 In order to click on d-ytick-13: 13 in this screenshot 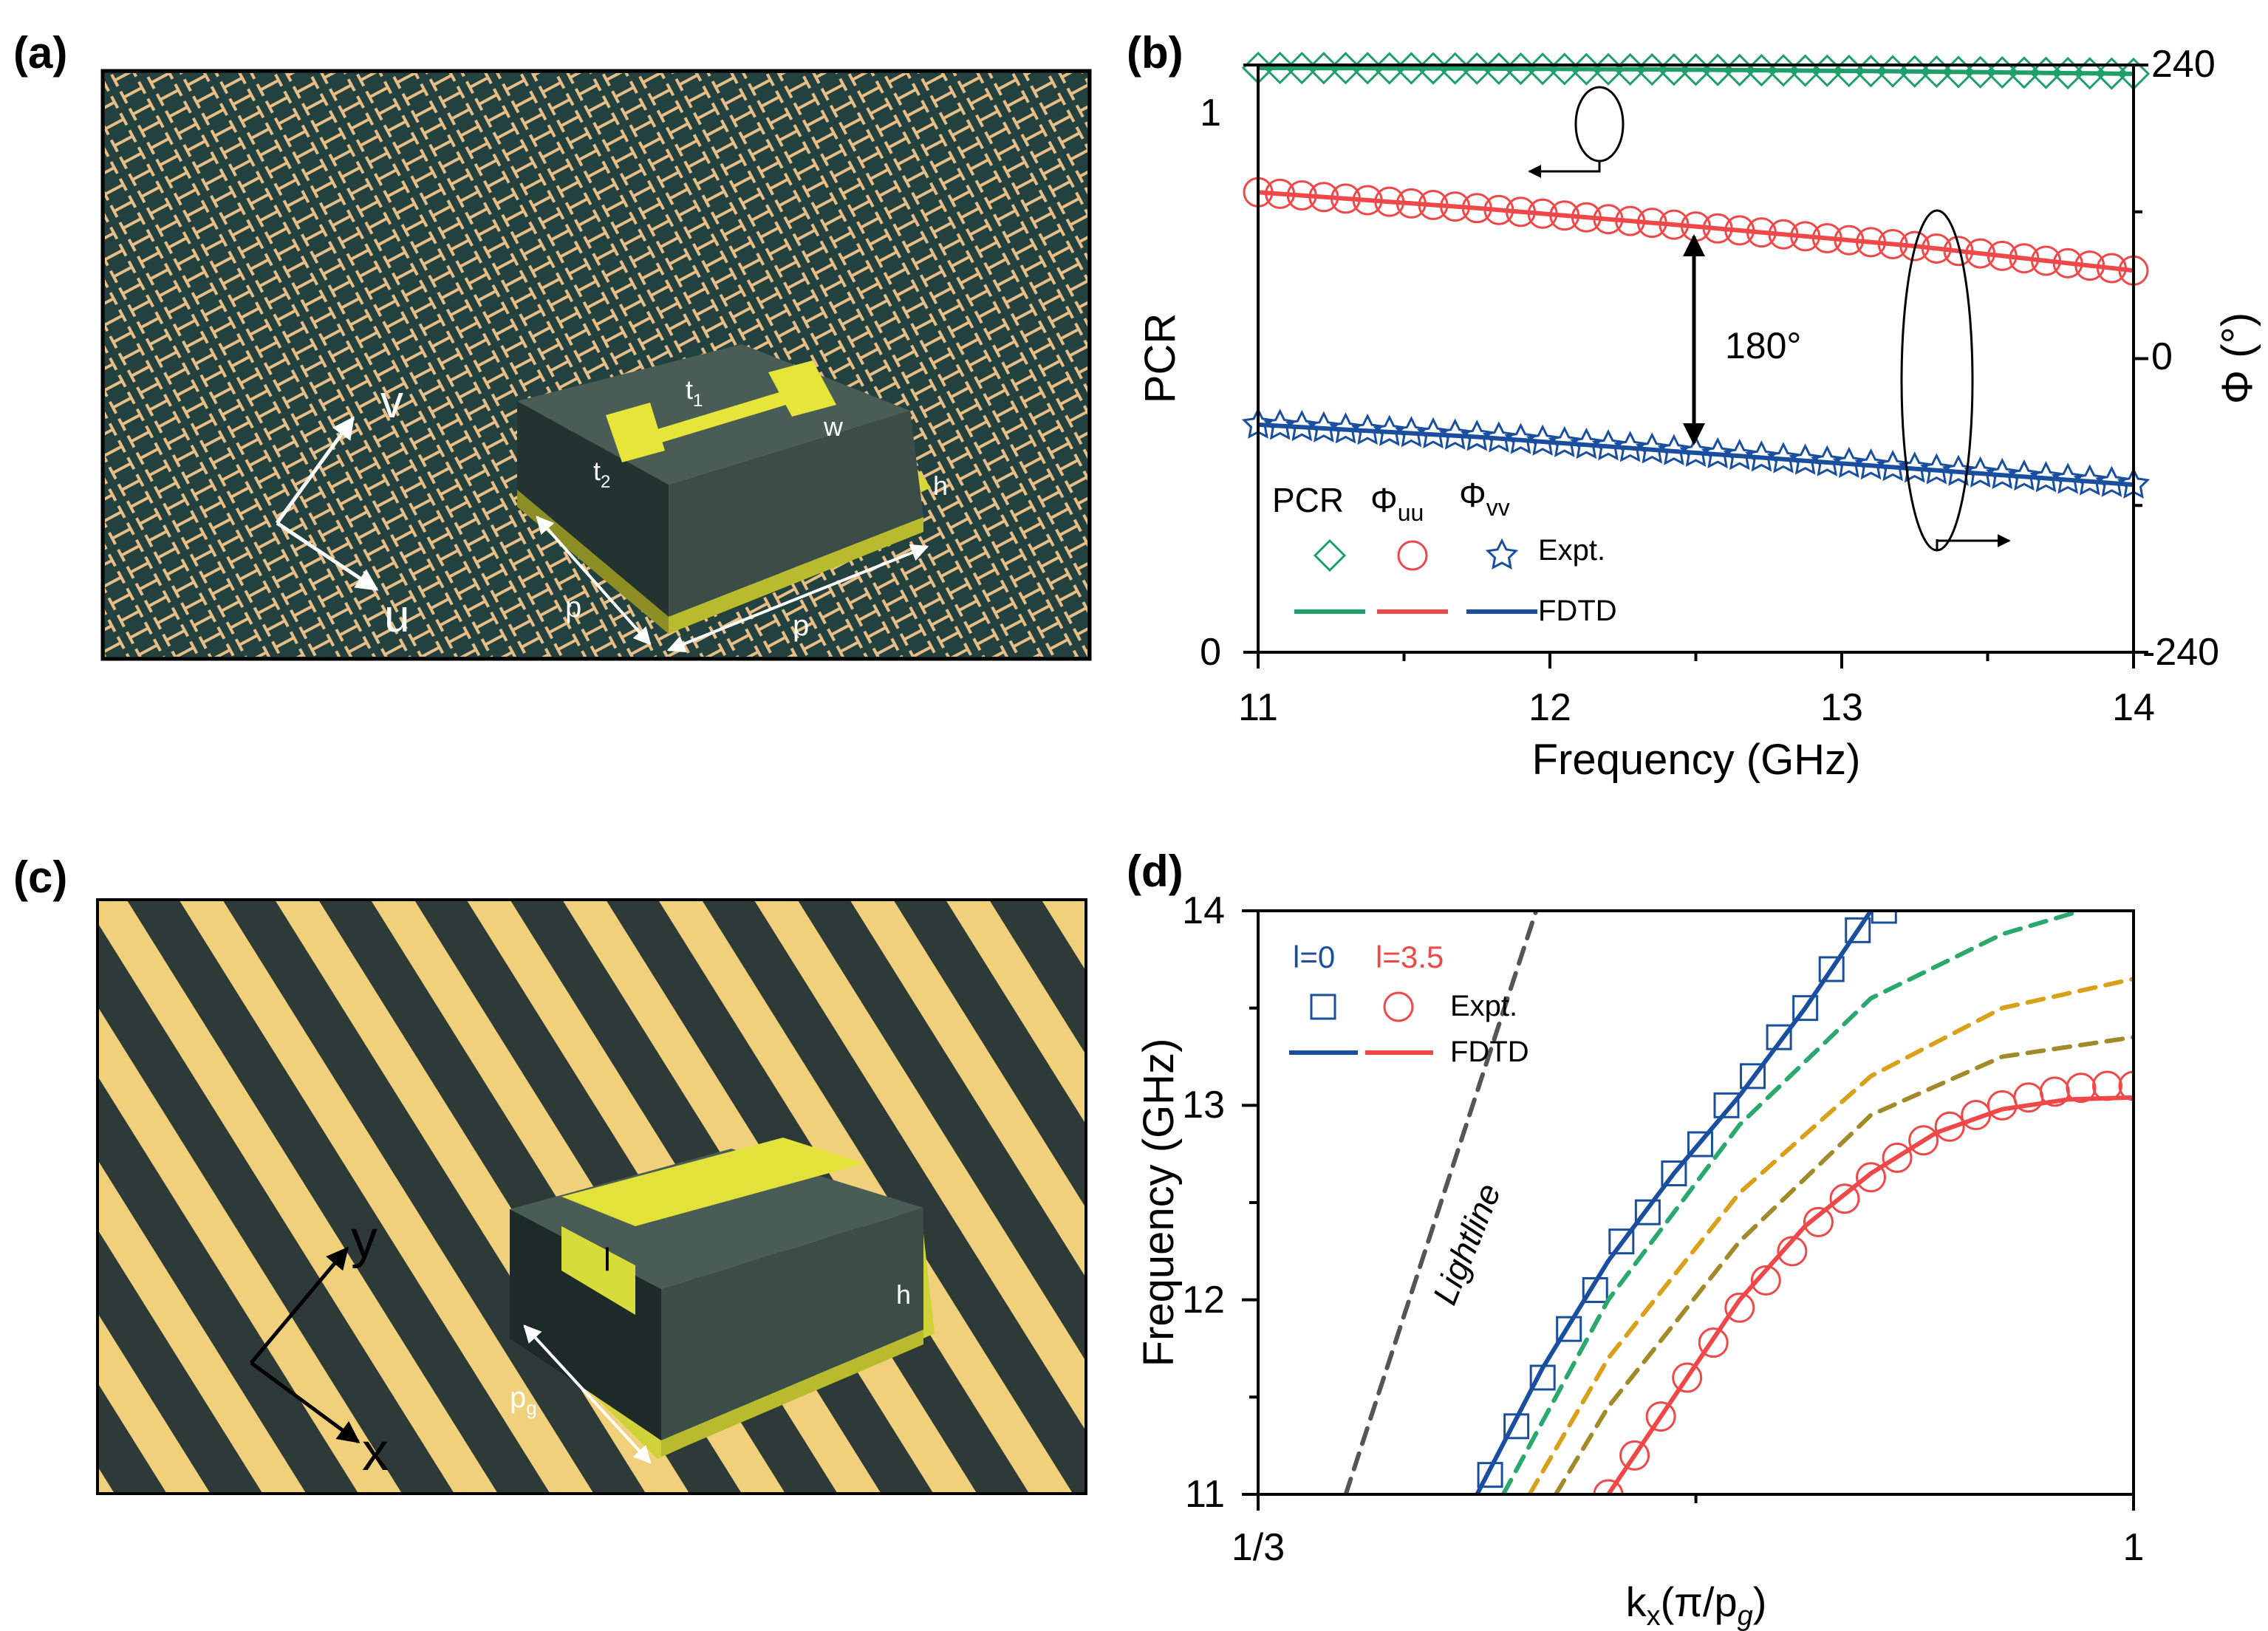, I will do `click(1203, 1105)`.